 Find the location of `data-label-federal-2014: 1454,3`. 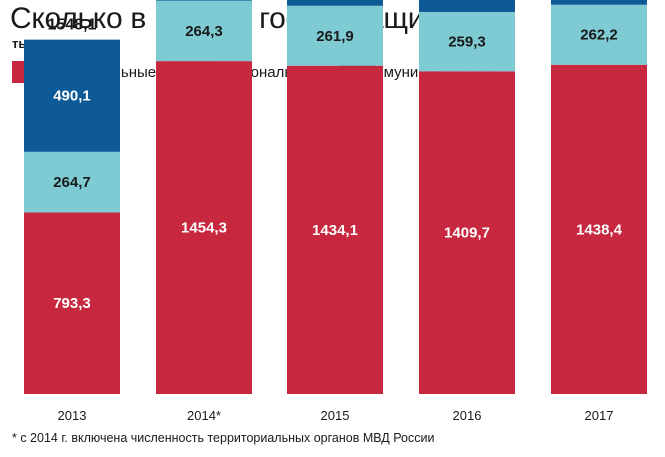

data-label-federal-2014: 1454,3 is located at coordinates (204, 228).